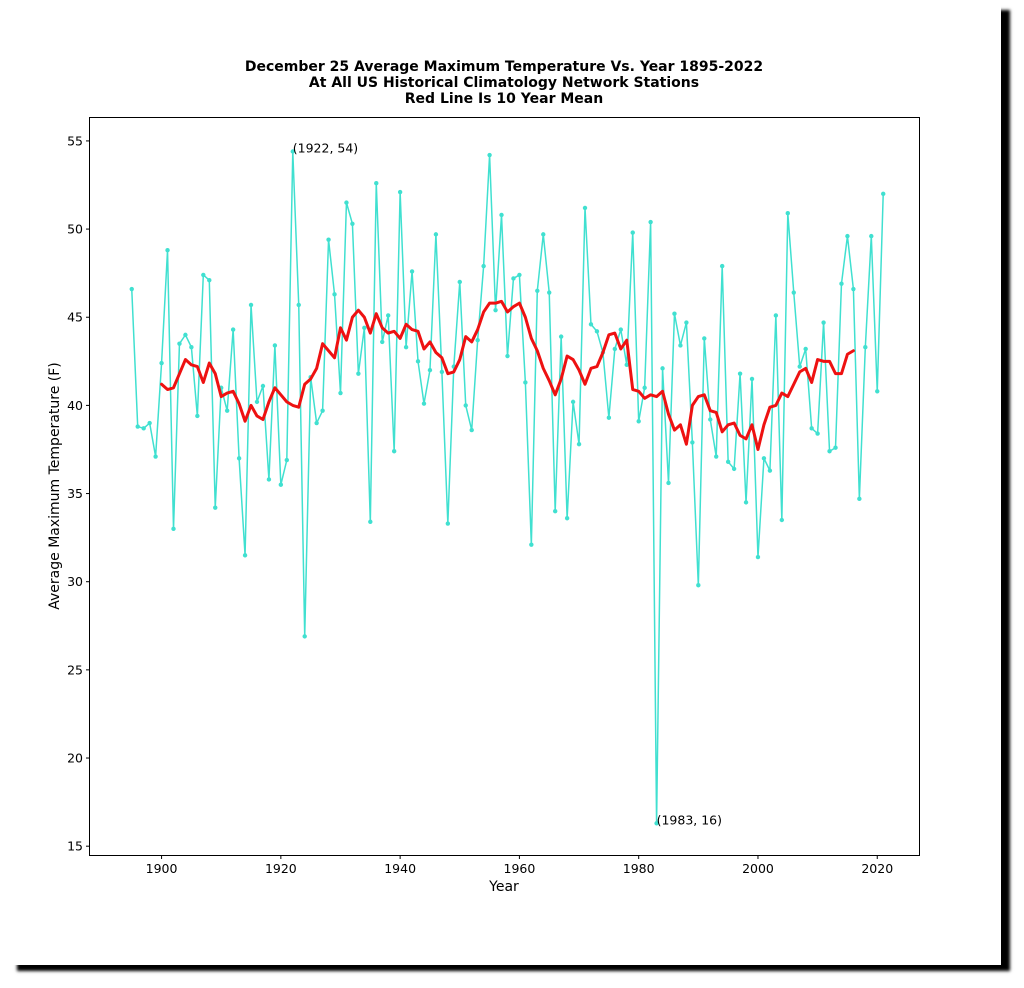 Image resolution: width=1024 pixels, height=988 pixels. I want to click on y-tick-label: 45, so click(75, 317).